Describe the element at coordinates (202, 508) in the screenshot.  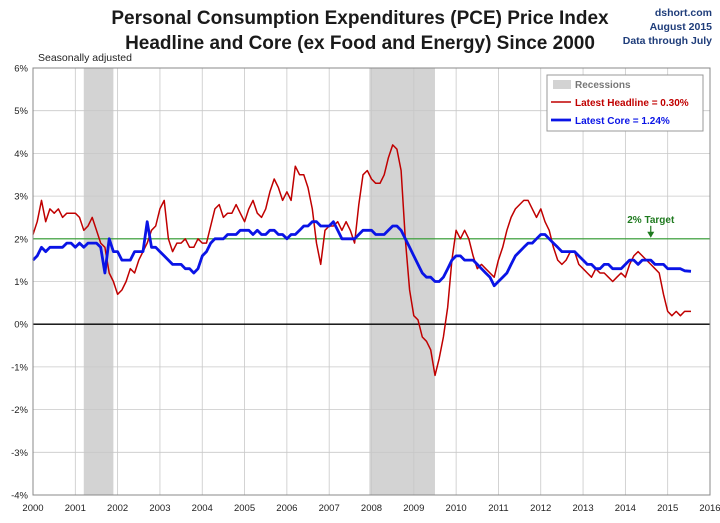
I see `x-tick-label: 2004` at that location.